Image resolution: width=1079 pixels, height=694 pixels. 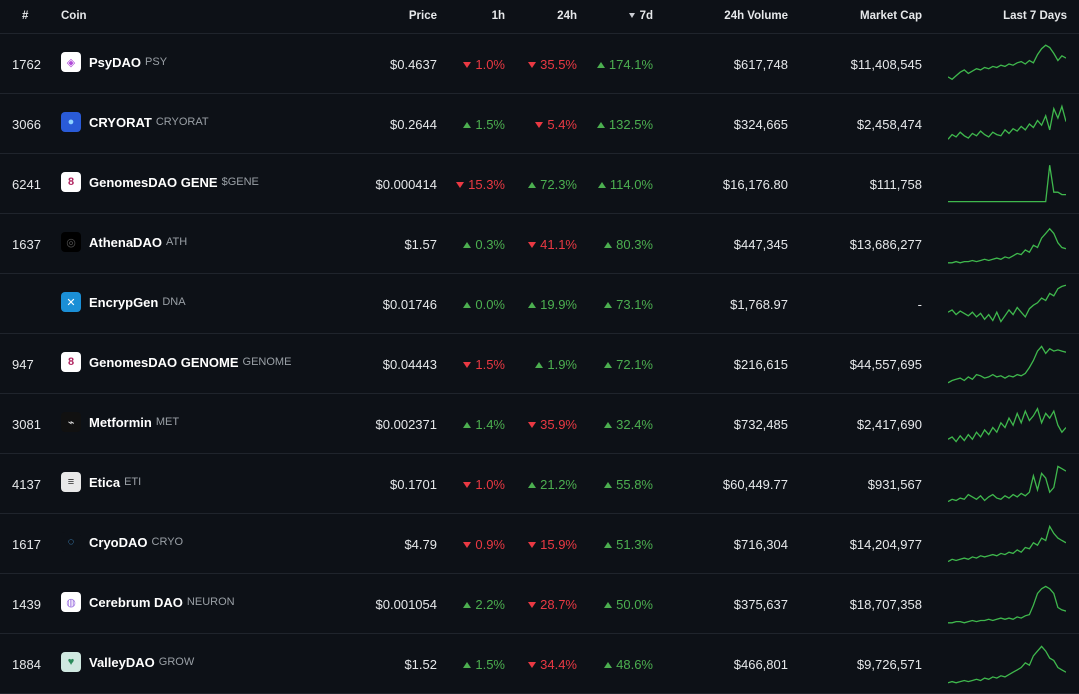 What do you see at coordinates (885, 244) in the screenshot?
I see `market-cap: $13,686,277` at bounding box center [885, 244].